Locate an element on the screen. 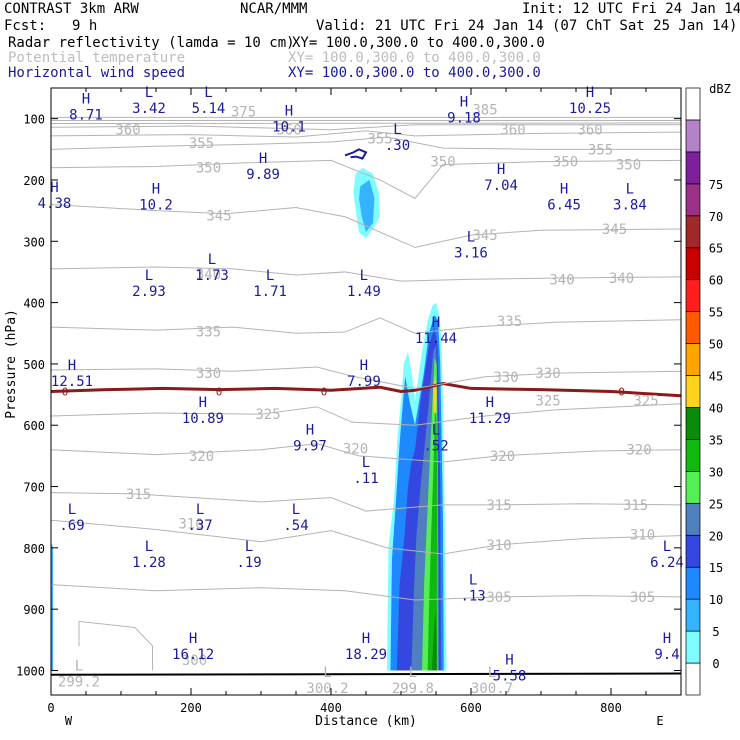 Image resolution: width=740 pixels, height=740 pixels. wind-extremum-value: 9.89 is located at coordinates (263, 175).